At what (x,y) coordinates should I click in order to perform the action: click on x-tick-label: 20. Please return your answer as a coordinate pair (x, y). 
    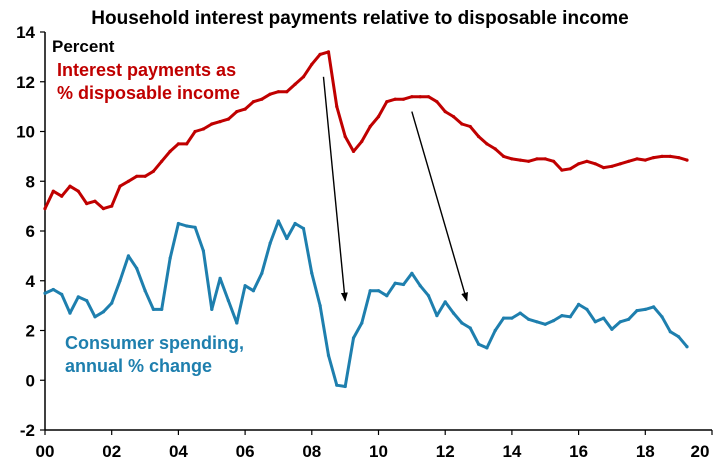
    Looking at the image, I should click on (700, 451).